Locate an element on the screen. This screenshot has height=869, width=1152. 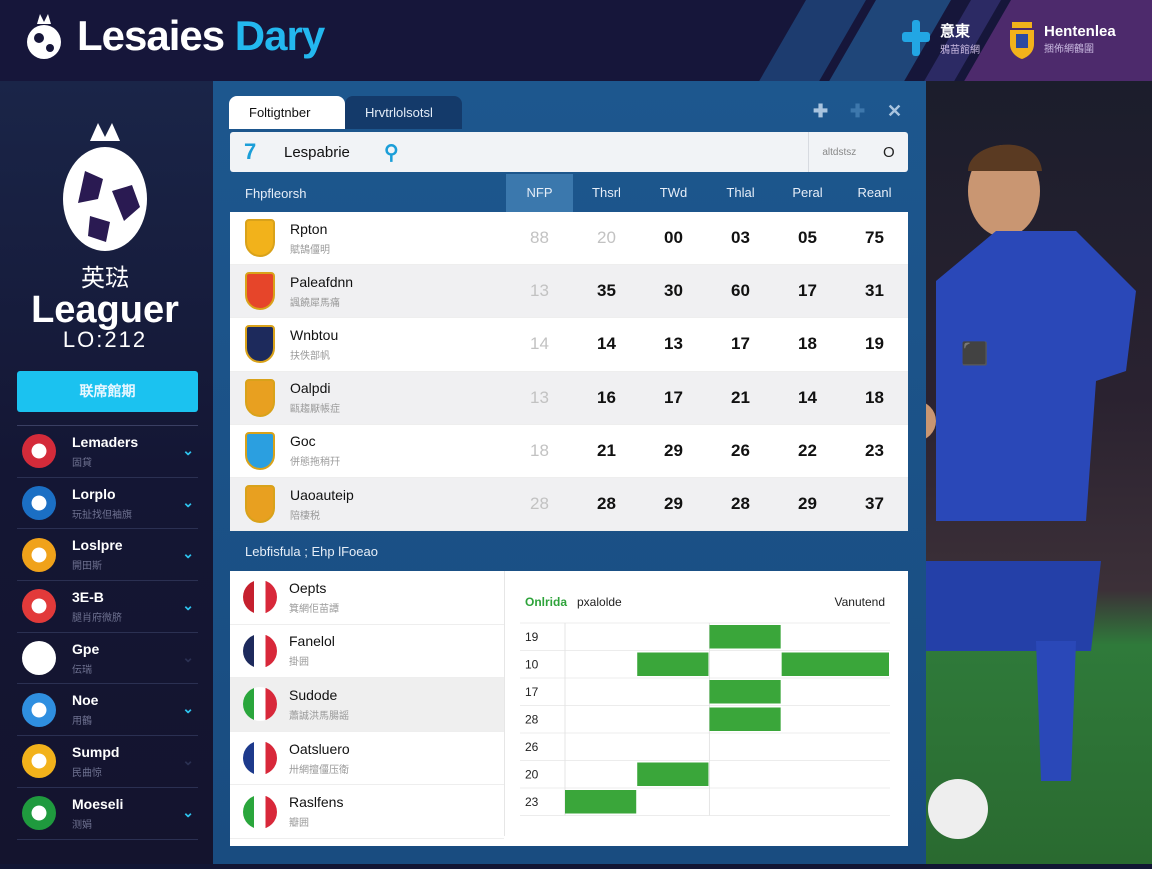
sidebar-item: Moeseli 测娟 ⌄ is located at coordinates (107, 814).